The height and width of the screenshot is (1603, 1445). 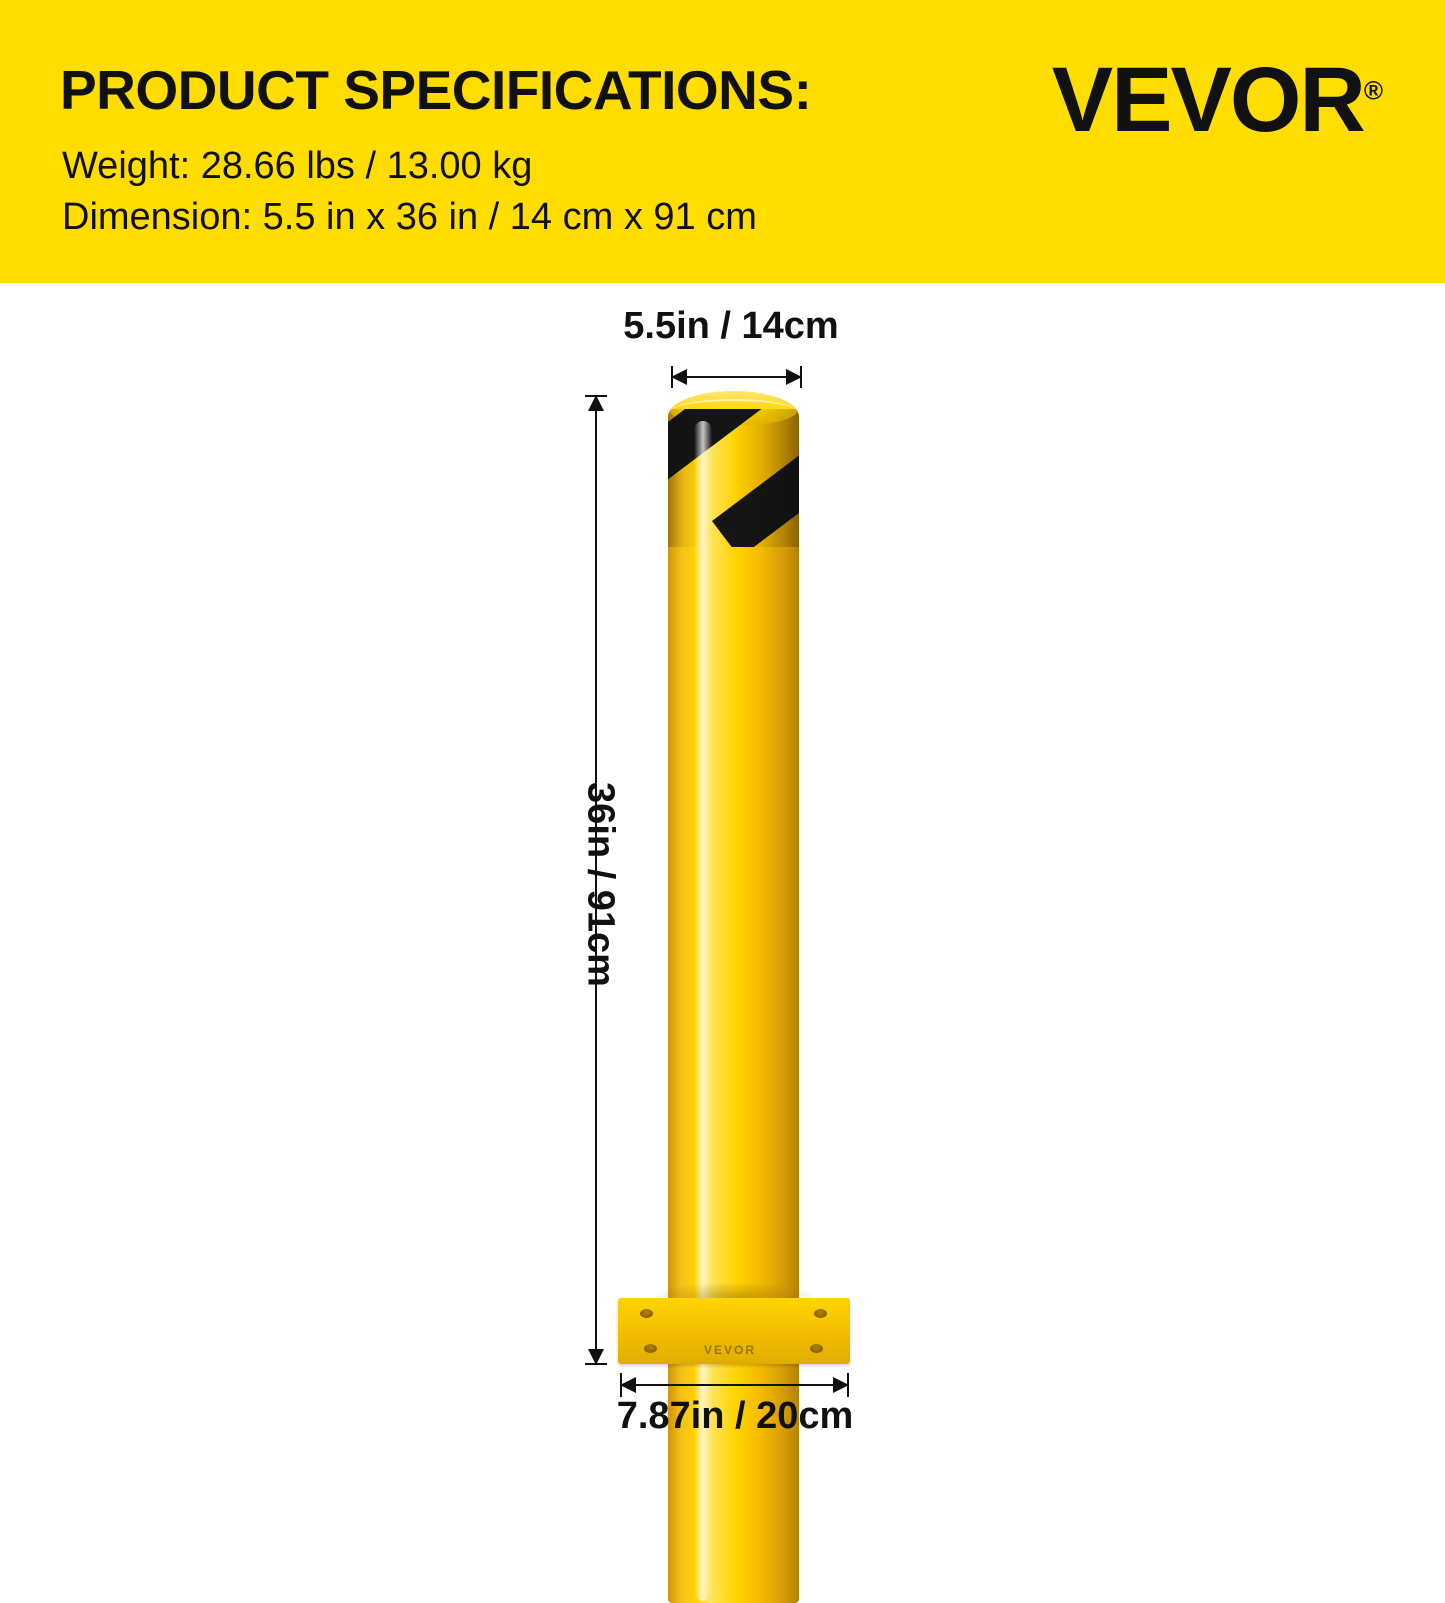 I want to click on dimension-line-top-width, so click(x=736, y=377).